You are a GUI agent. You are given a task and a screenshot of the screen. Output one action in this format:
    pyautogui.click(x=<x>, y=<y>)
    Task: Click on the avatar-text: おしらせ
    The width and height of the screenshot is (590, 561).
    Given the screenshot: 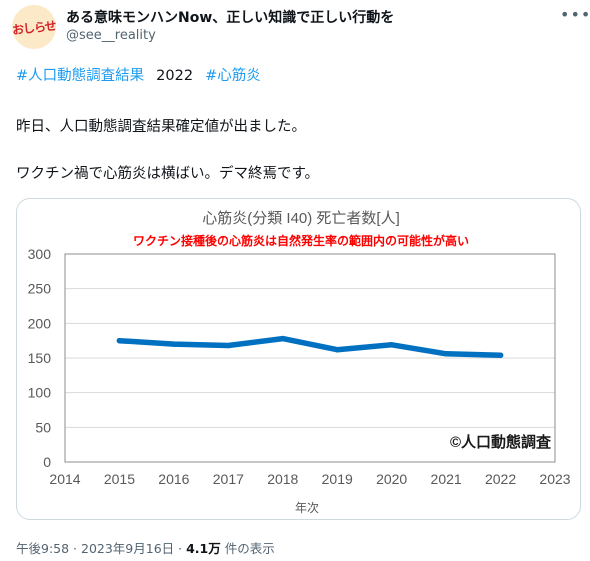 What is the action you would take?
    pyautogui.click(x=34, y=27)
    